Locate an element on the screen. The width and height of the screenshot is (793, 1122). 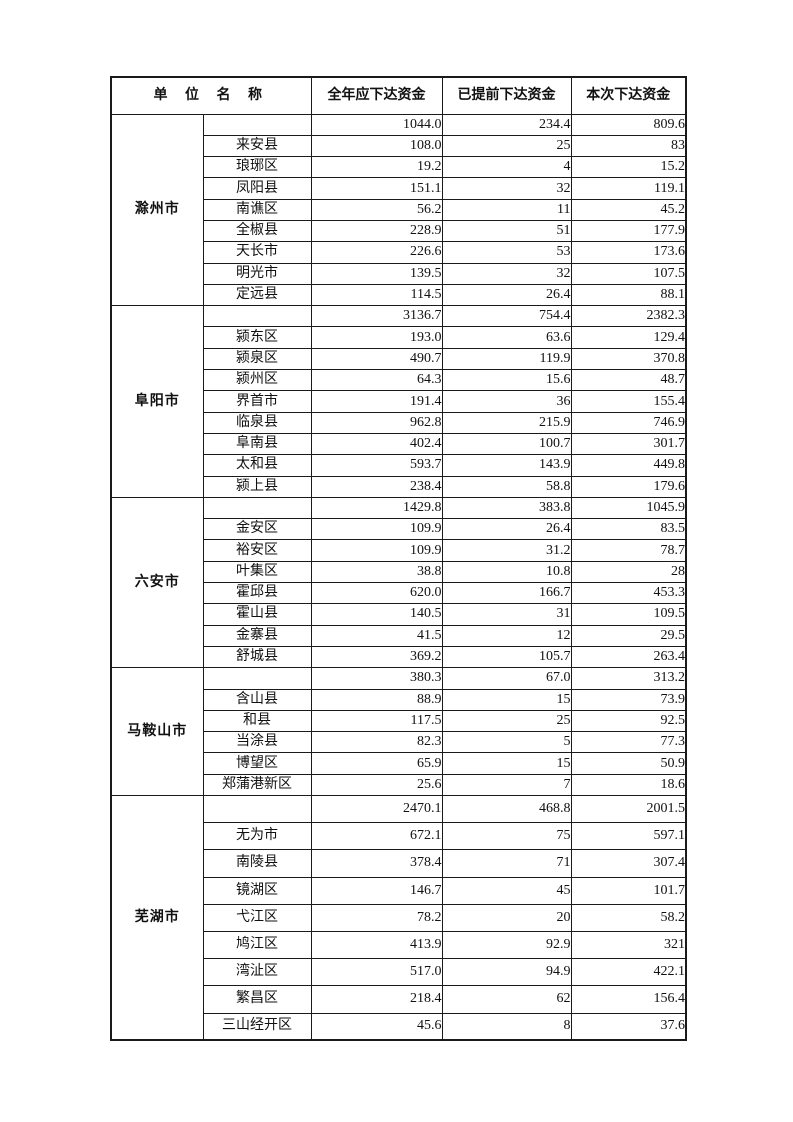
advance-value-cell: 31.2 is located at coordinates (506, 550).